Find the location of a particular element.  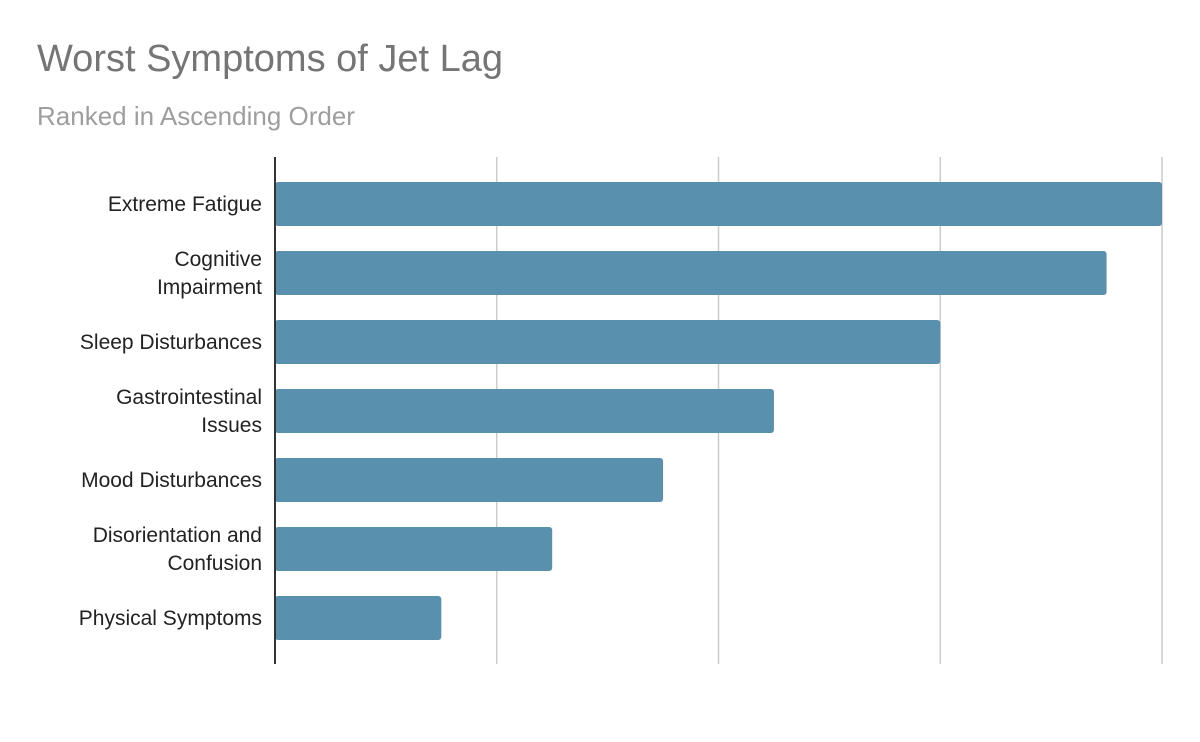

category-label: Cognitive Impairment is located at coordinates (209, 273).